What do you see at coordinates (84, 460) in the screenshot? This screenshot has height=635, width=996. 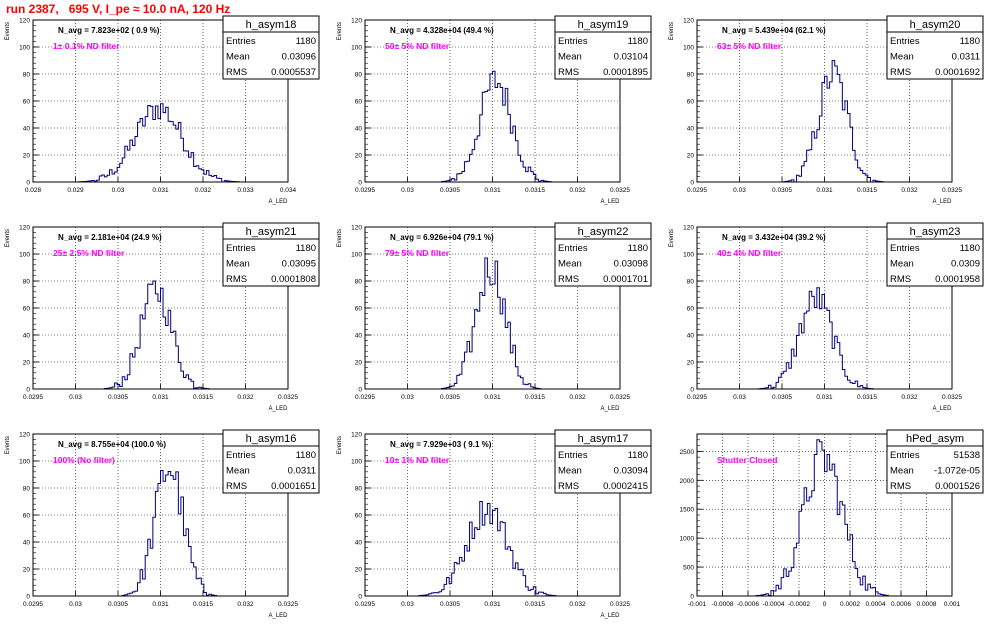 I see `filter-note: 100% (No filter)` at bounding box center [84, 460].